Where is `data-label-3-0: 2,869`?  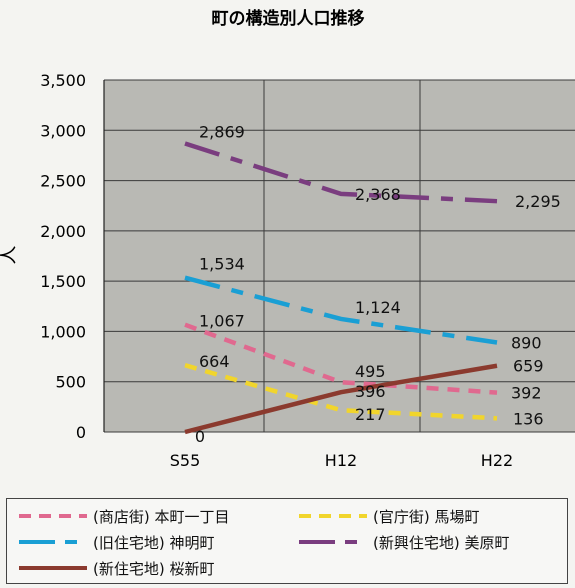 data-label-3-0: 2,869 is located at coordinates (222, 131).